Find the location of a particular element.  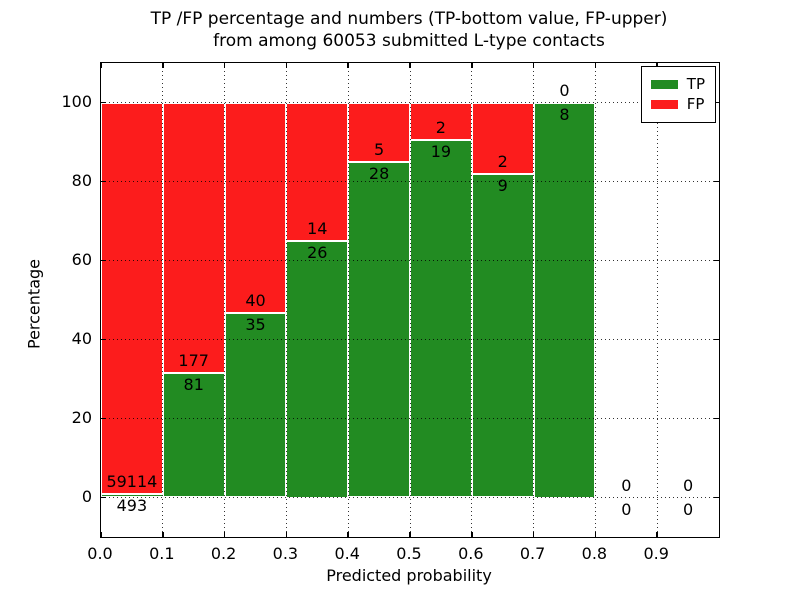

x-tick-label: 0.8 is located at coordinates (594, 553).